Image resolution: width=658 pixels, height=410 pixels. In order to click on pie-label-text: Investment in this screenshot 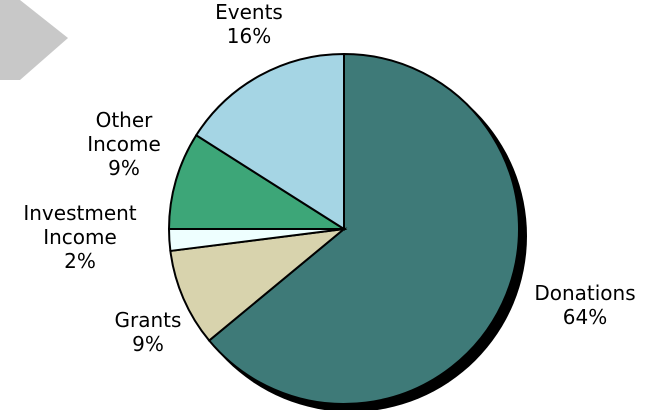, I will do `click(79, 213)`.